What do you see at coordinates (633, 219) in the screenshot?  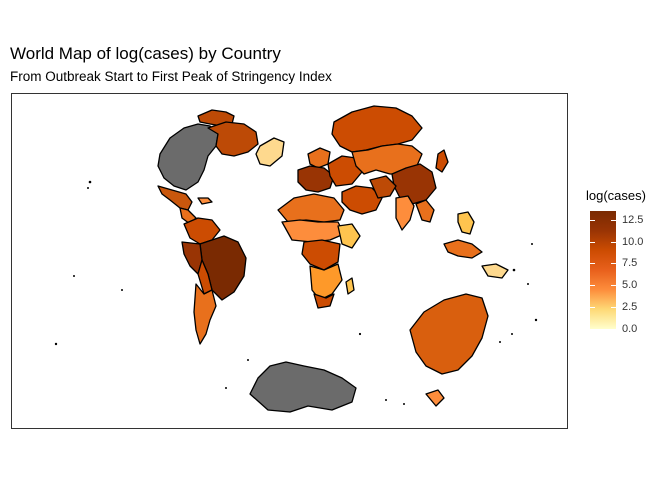 I see `legend-tick-label: 12.5` at bounding box center [633, 219].